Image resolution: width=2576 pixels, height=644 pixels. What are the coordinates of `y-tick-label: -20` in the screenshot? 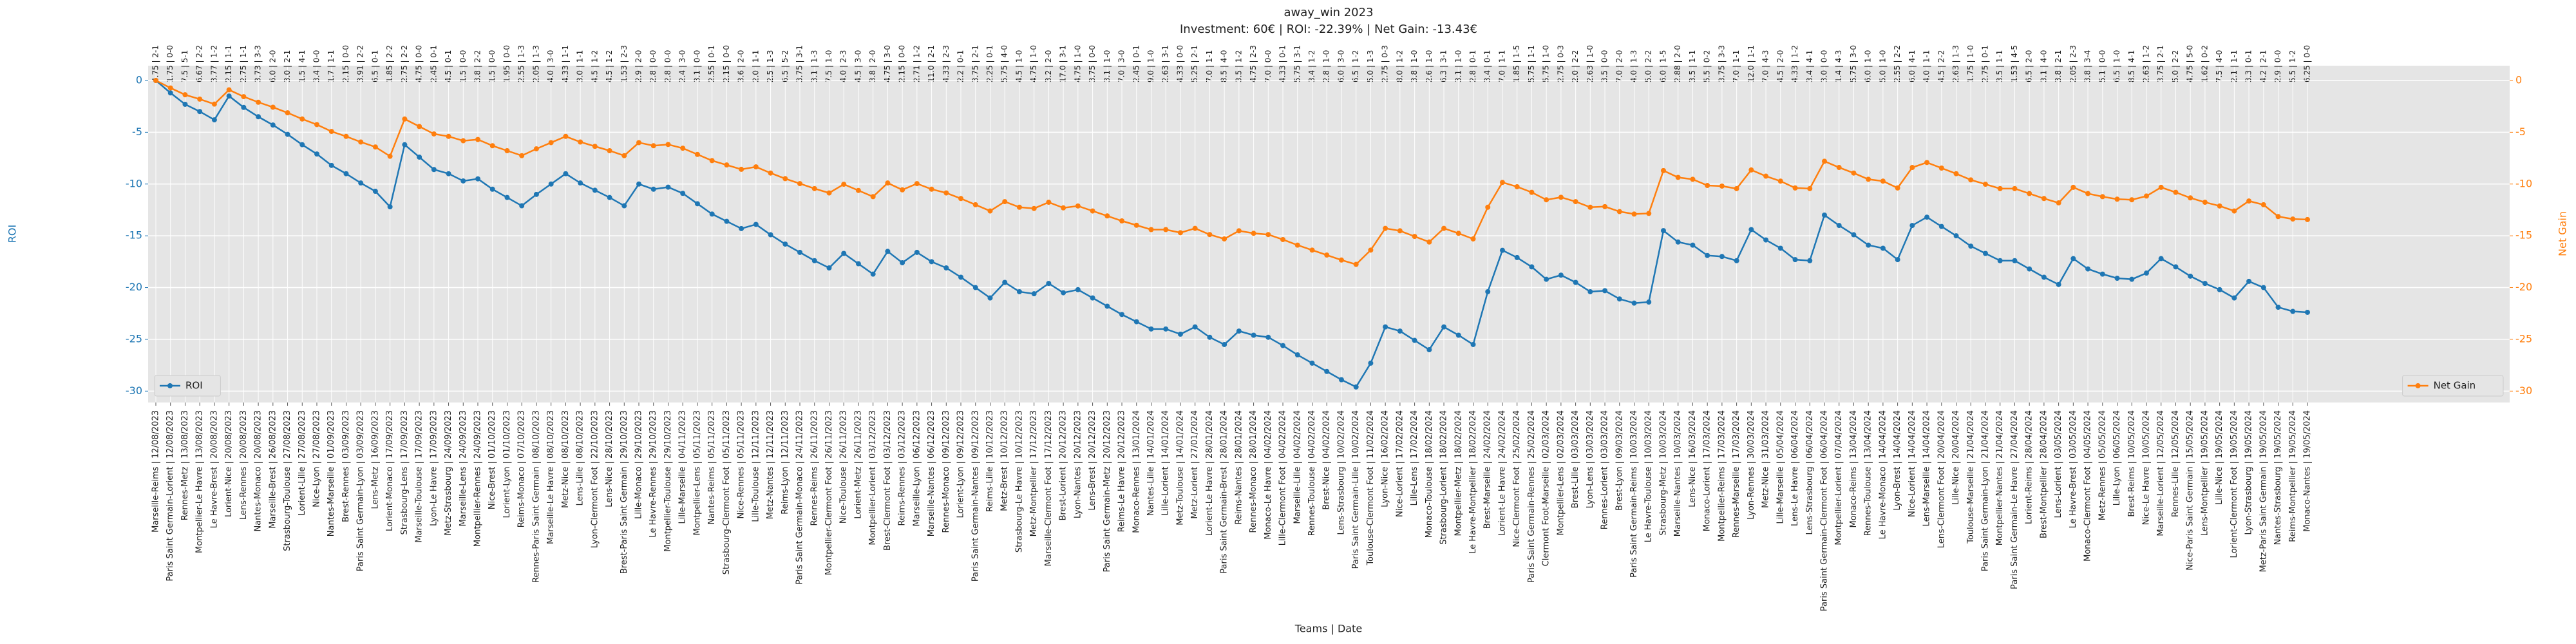 It's located at (134, 287).